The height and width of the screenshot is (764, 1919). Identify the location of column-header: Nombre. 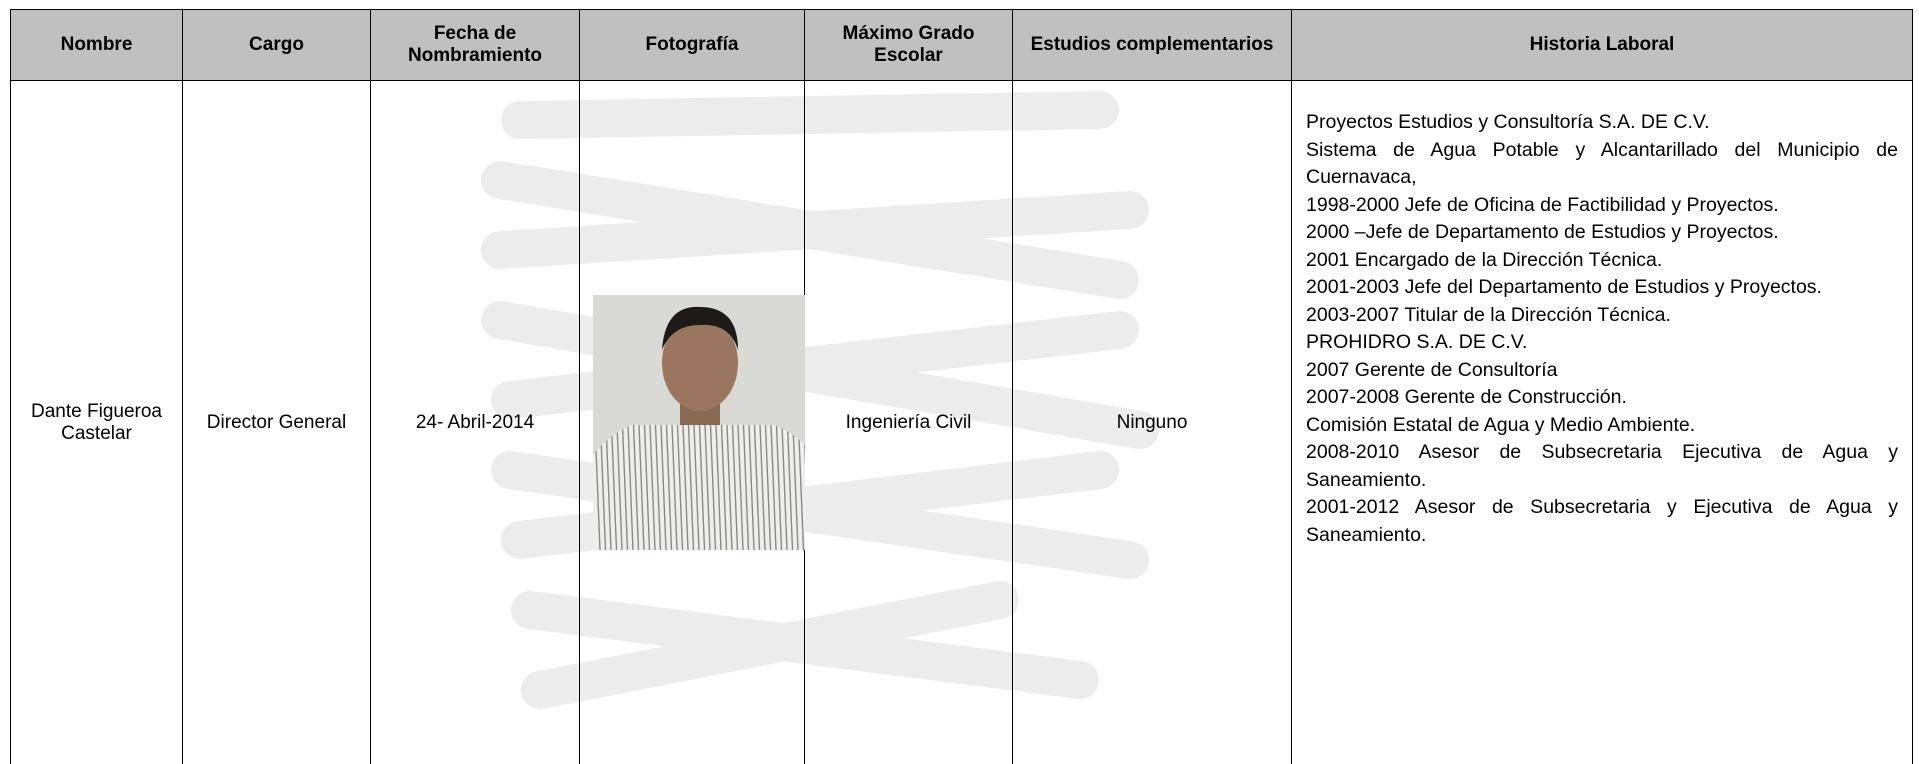
(97, 45).